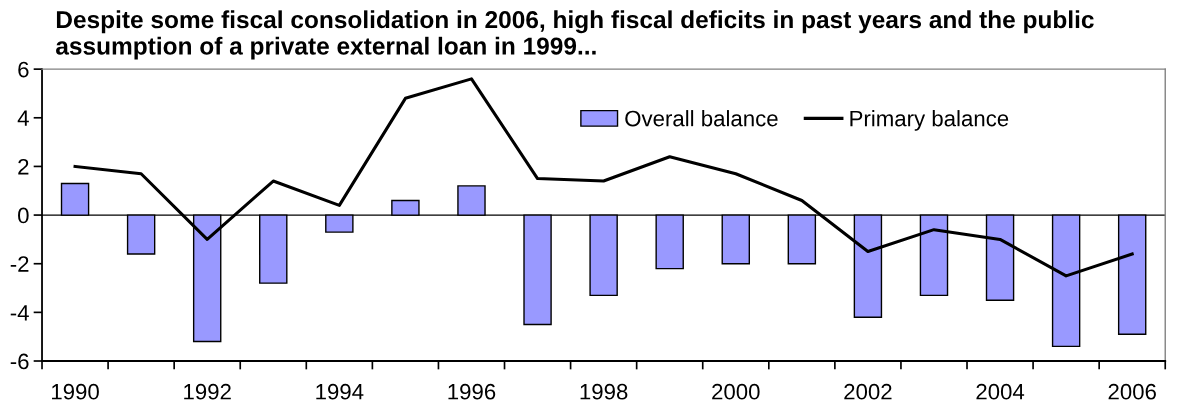 The image size is (1177, 414). Describe the element at coordinates (19, 313) in the screenshot. I see `y-tick-label: -4` at that location.